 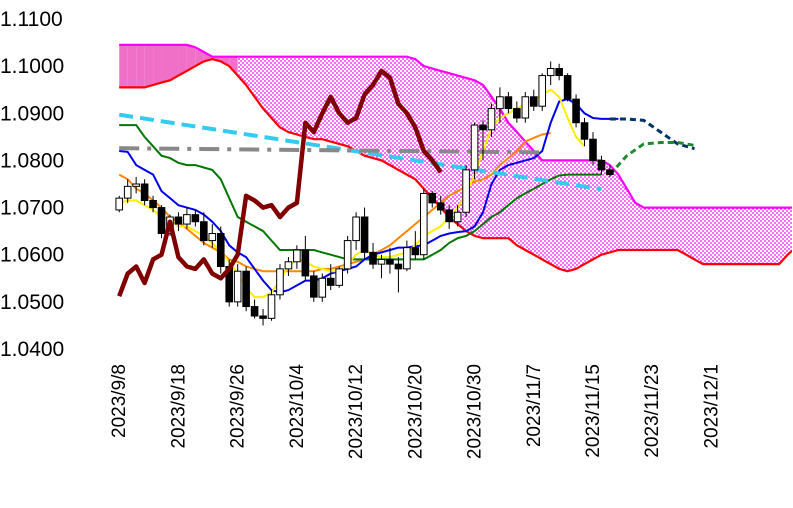 What do you see at coordinates (652, 411) in the screenshot?
I see `x-tick-label: 2023/11/23` at bounding box center [652, 411].